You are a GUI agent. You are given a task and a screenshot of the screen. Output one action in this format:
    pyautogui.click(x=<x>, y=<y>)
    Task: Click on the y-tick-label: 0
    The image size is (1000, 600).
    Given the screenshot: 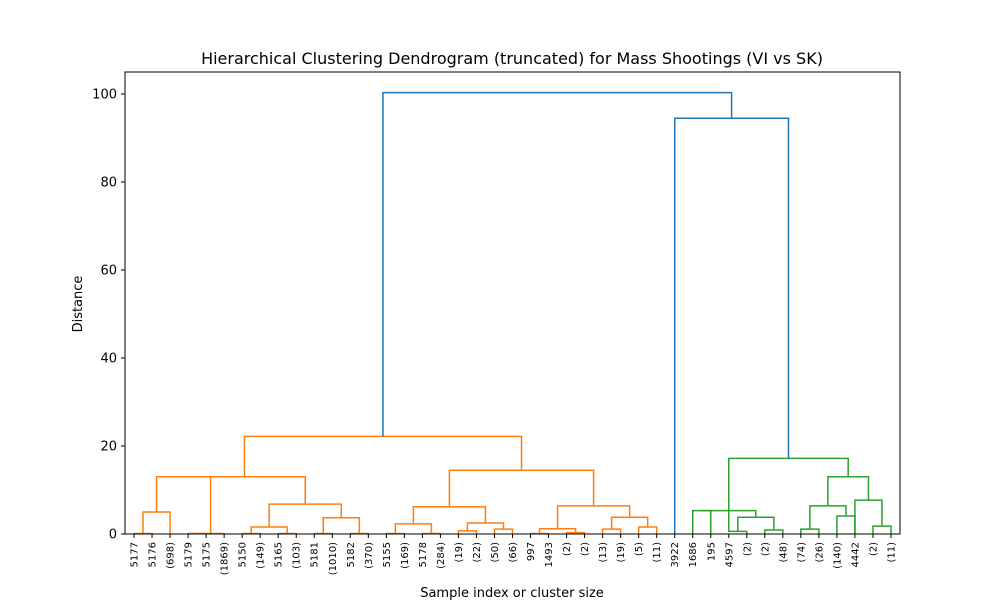 What is the action you would take?
    pyautogui.click(x=113, y=535)
    